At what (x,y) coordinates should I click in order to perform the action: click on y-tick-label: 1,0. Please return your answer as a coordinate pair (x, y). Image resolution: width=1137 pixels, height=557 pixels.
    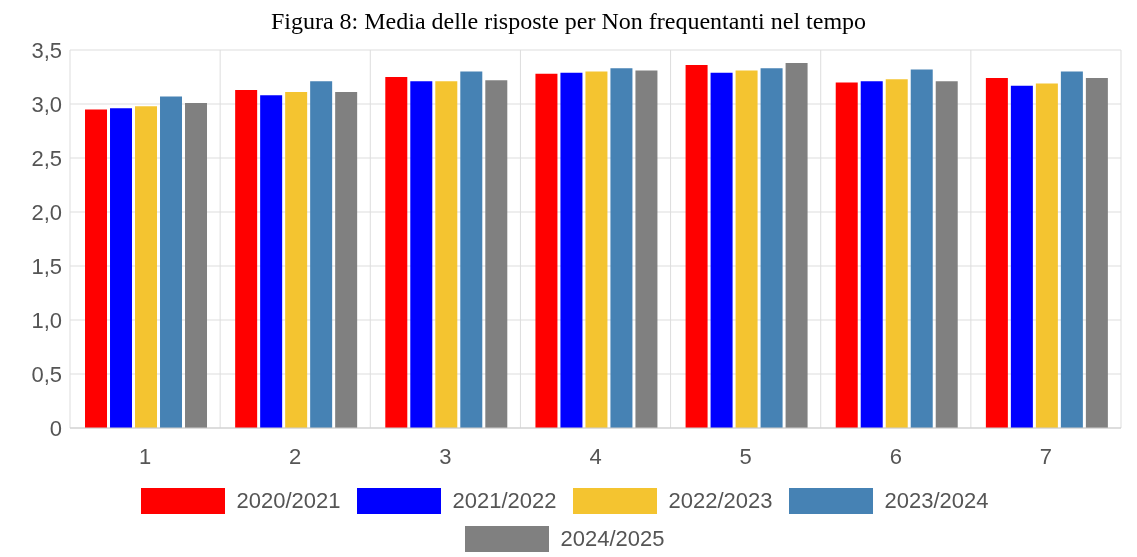
    Looking at the image, I should click on (46, 320).